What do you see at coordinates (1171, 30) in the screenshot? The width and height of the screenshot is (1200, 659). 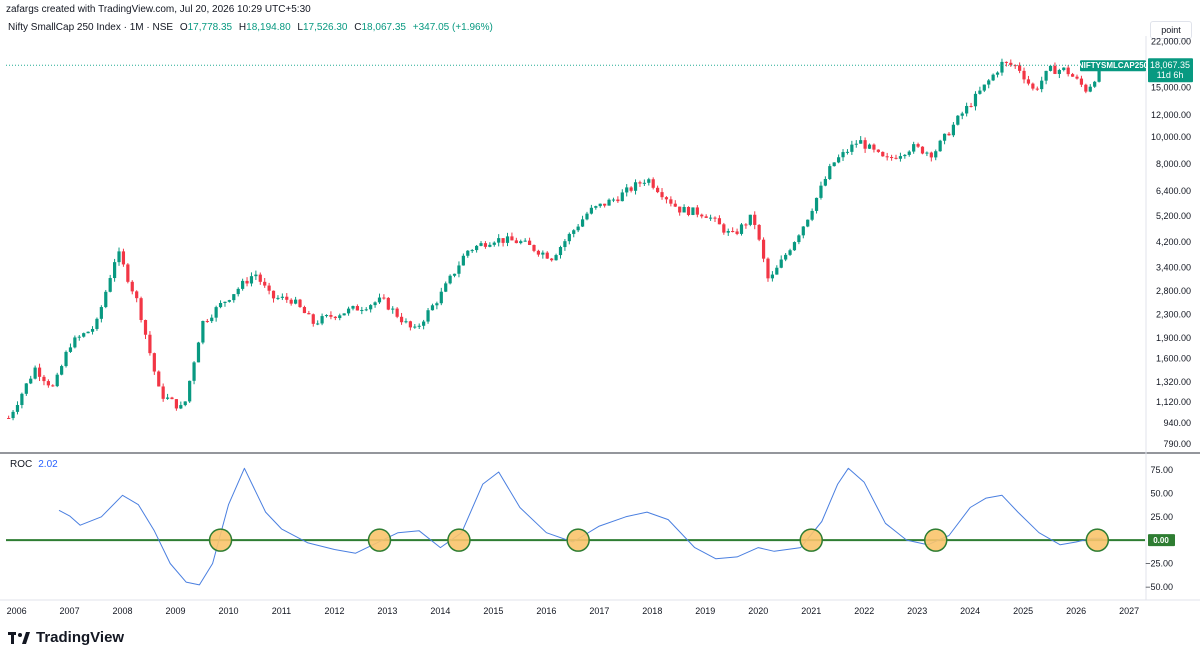 I see `scale-mode-button: point` at bounding box center [1171, 30].